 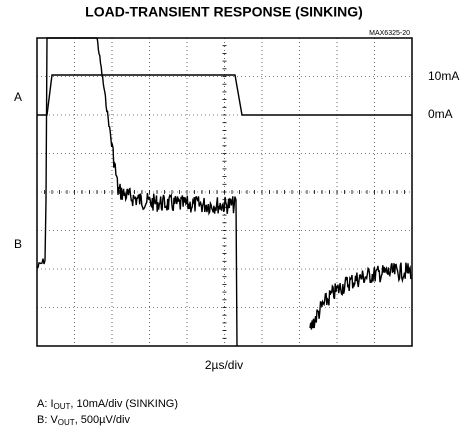 What do you see at coordinates (18, 97) in the screenshot?
I see `trace-a-label: A` at bounding box center [18, 97].